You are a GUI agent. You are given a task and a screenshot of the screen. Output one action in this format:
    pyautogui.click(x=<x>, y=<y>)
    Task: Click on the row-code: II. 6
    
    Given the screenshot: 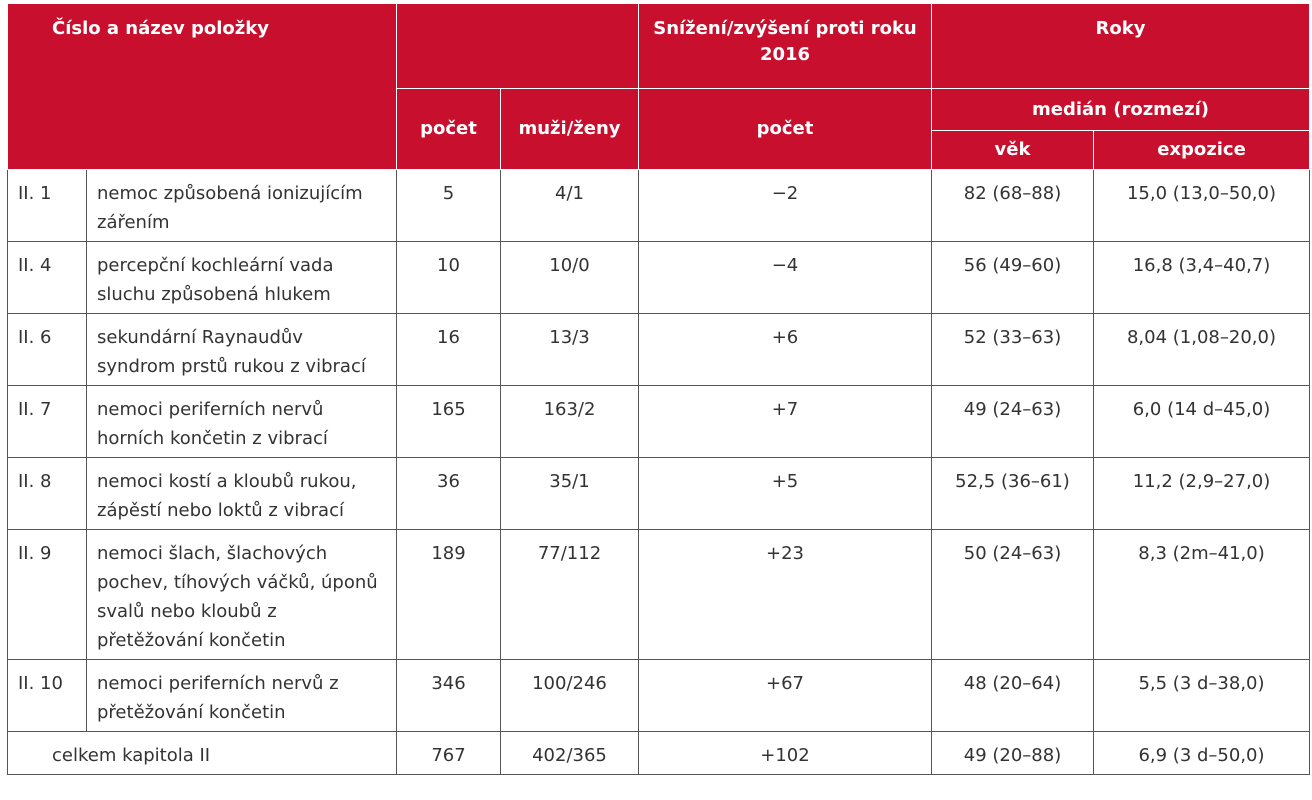 What is the action you would take?
    pyautogui.click(x=47, y=349)
    